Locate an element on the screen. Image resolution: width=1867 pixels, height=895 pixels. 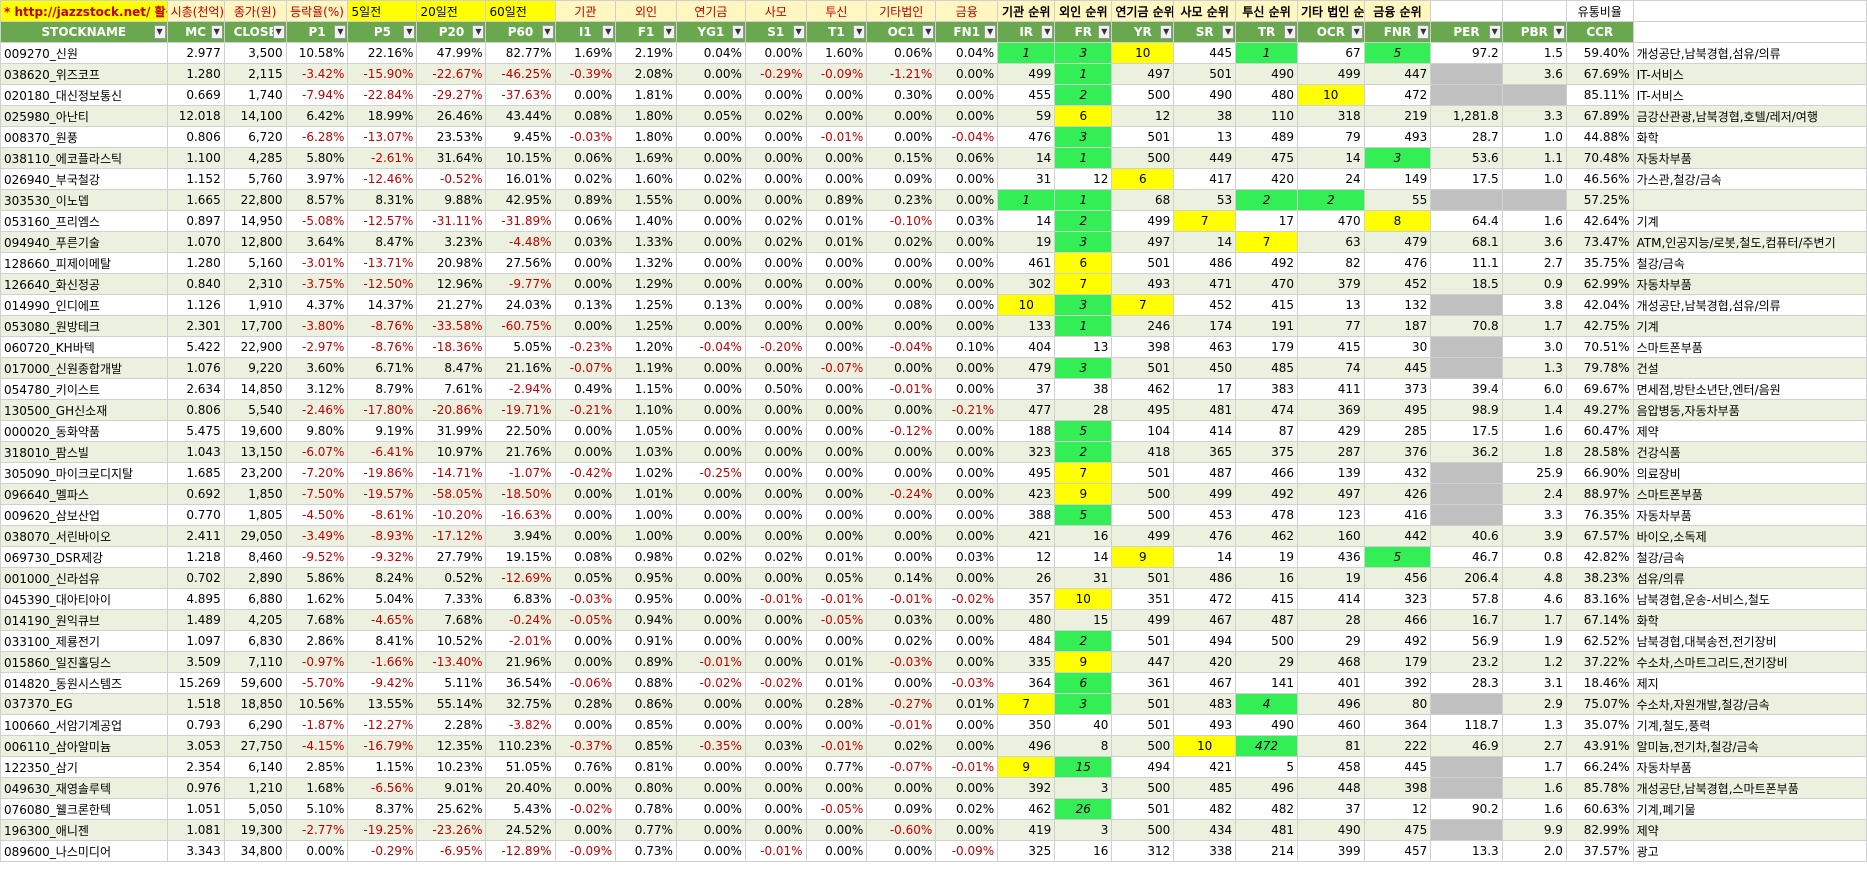
cell-fr: 3 is located at coordinates (1083, 368).